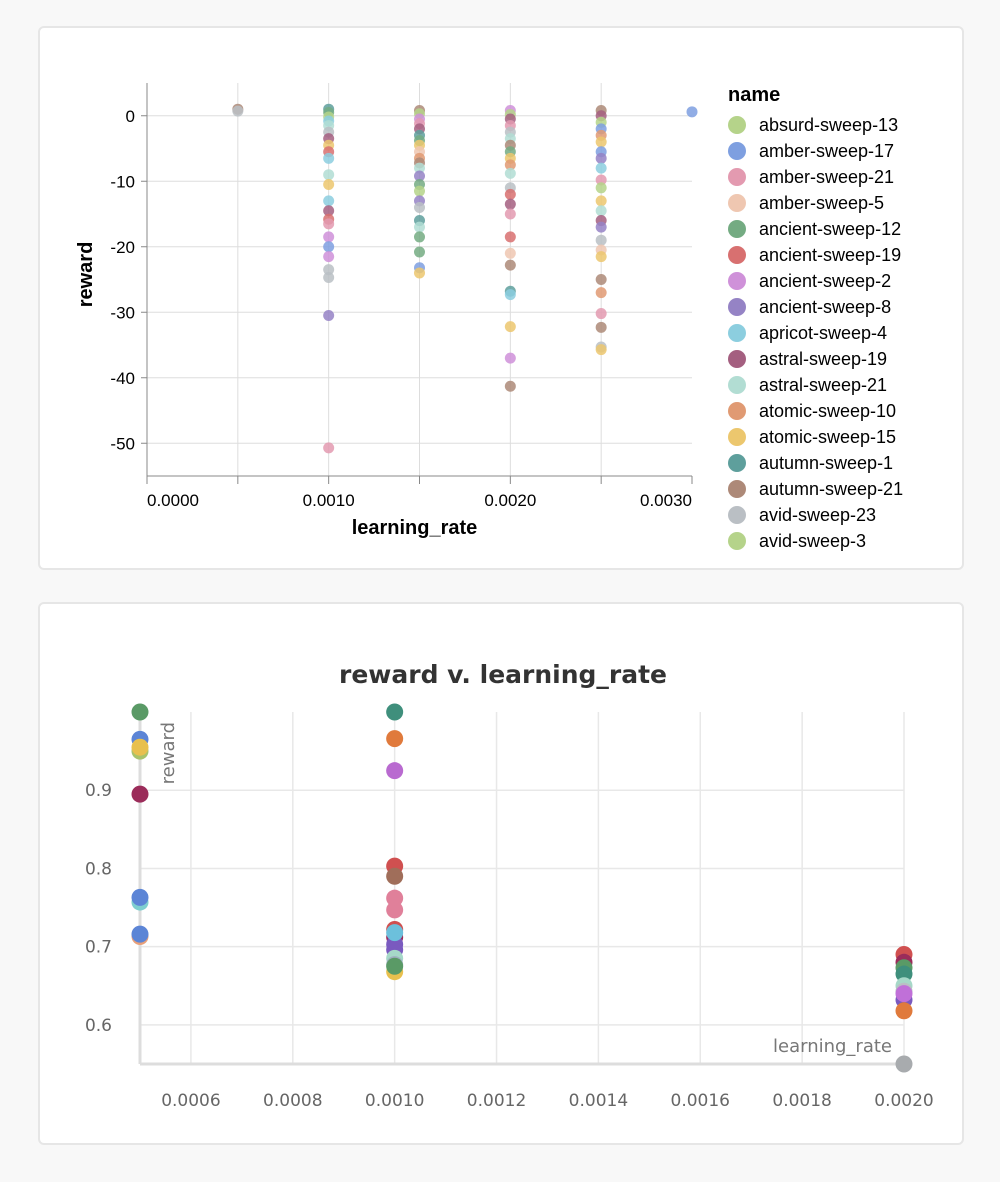 The width and height of the screenshot is (1000, 1182). I want to click on y-tick-label: 0, so click(130, 116).